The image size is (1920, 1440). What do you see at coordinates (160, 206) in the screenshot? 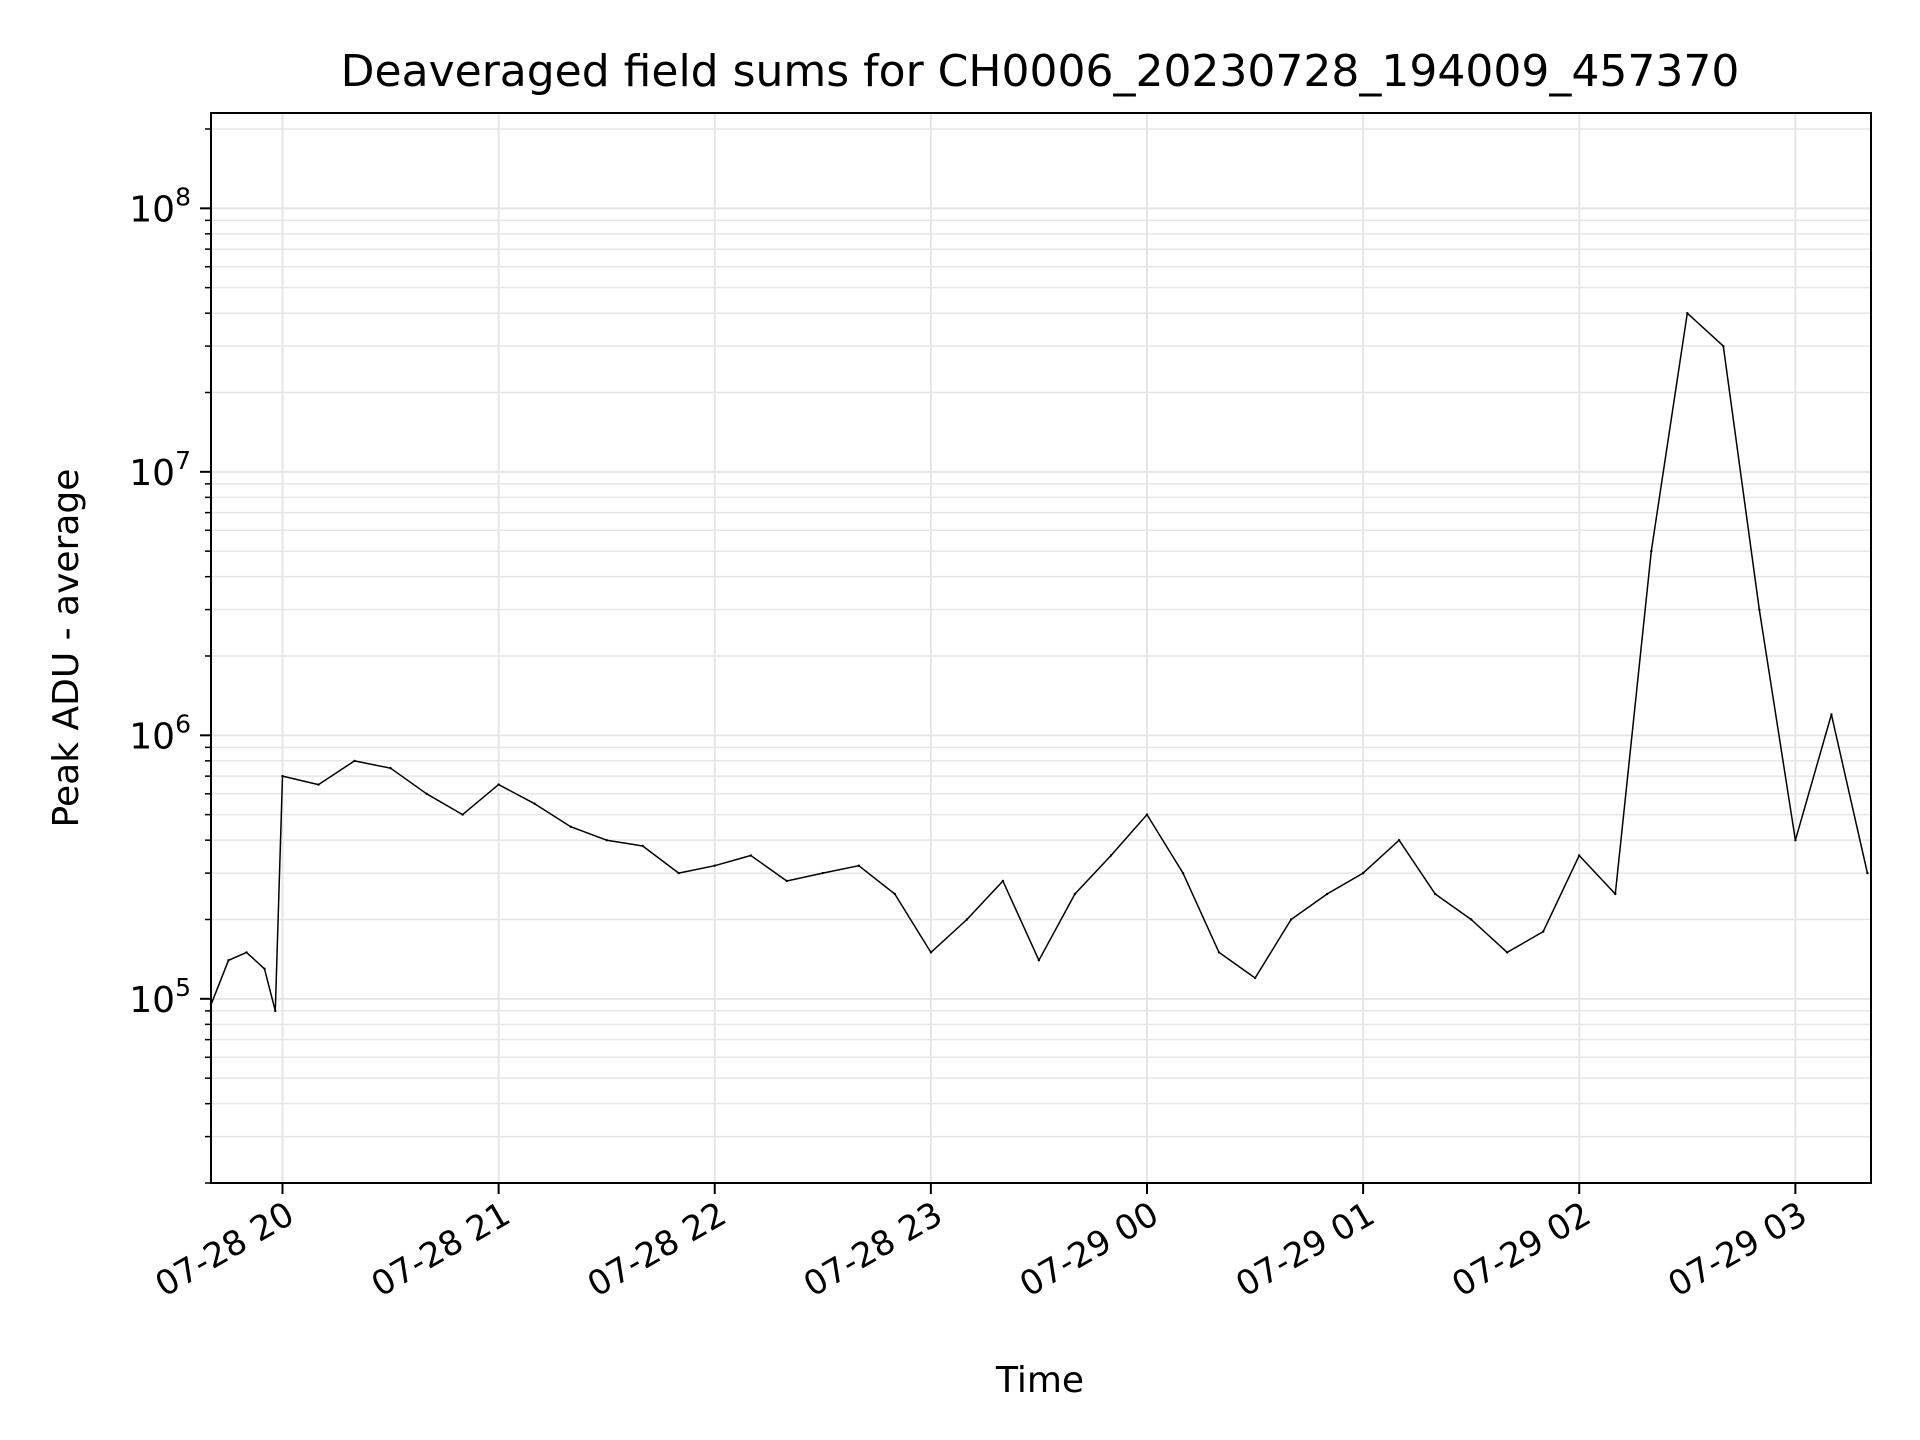
I see `y-tick-label: 10⁸` at bounding box center [160, 206].